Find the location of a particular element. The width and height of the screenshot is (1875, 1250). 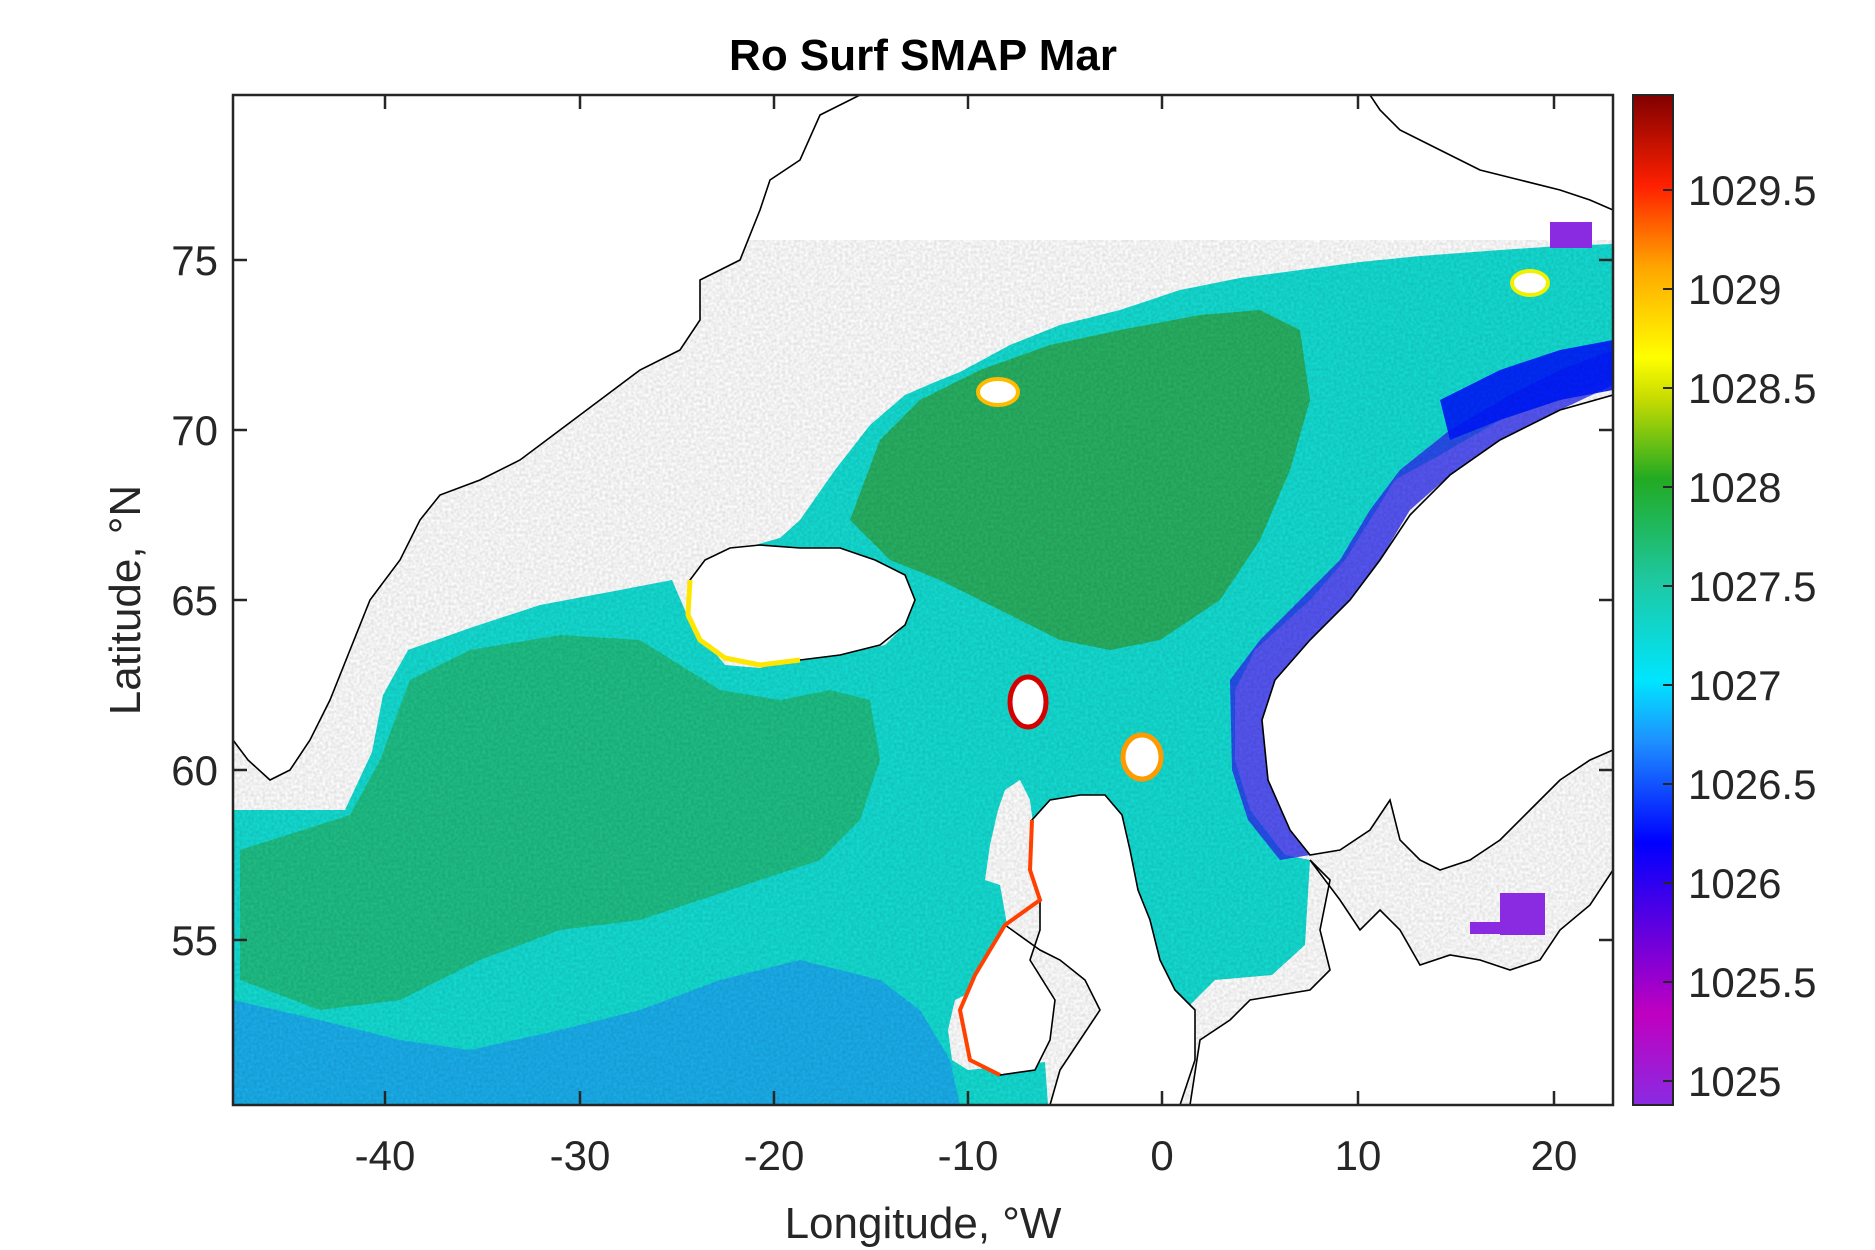

colorbar-tick: 1028.5 is located at coordinates (1739, 388).